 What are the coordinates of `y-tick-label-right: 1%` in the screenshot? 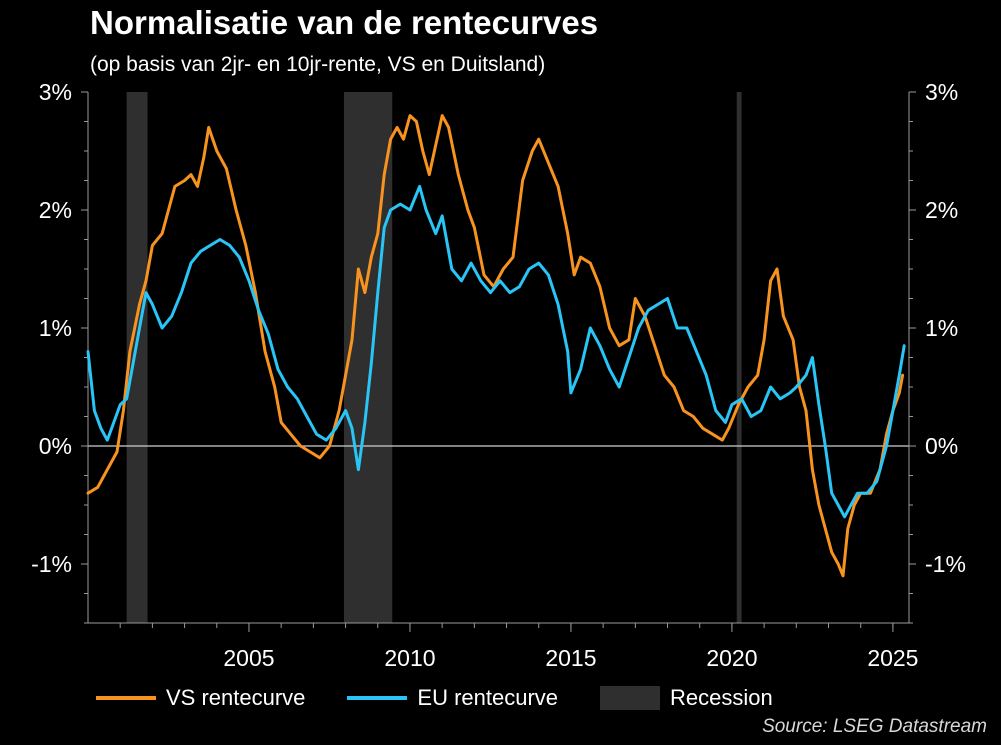 It's located at (941, 328).